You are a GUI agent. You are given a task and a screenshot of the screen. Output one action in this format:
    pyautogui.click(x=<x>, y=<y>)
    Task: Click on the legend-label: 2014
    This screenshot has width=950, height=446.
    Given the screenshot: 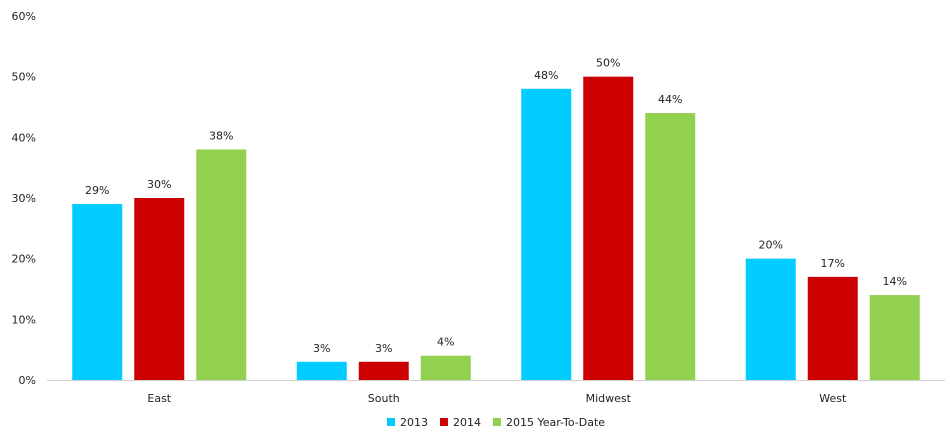 What is the action you would take?
    pyautogui.click(x=467, y=422)
    